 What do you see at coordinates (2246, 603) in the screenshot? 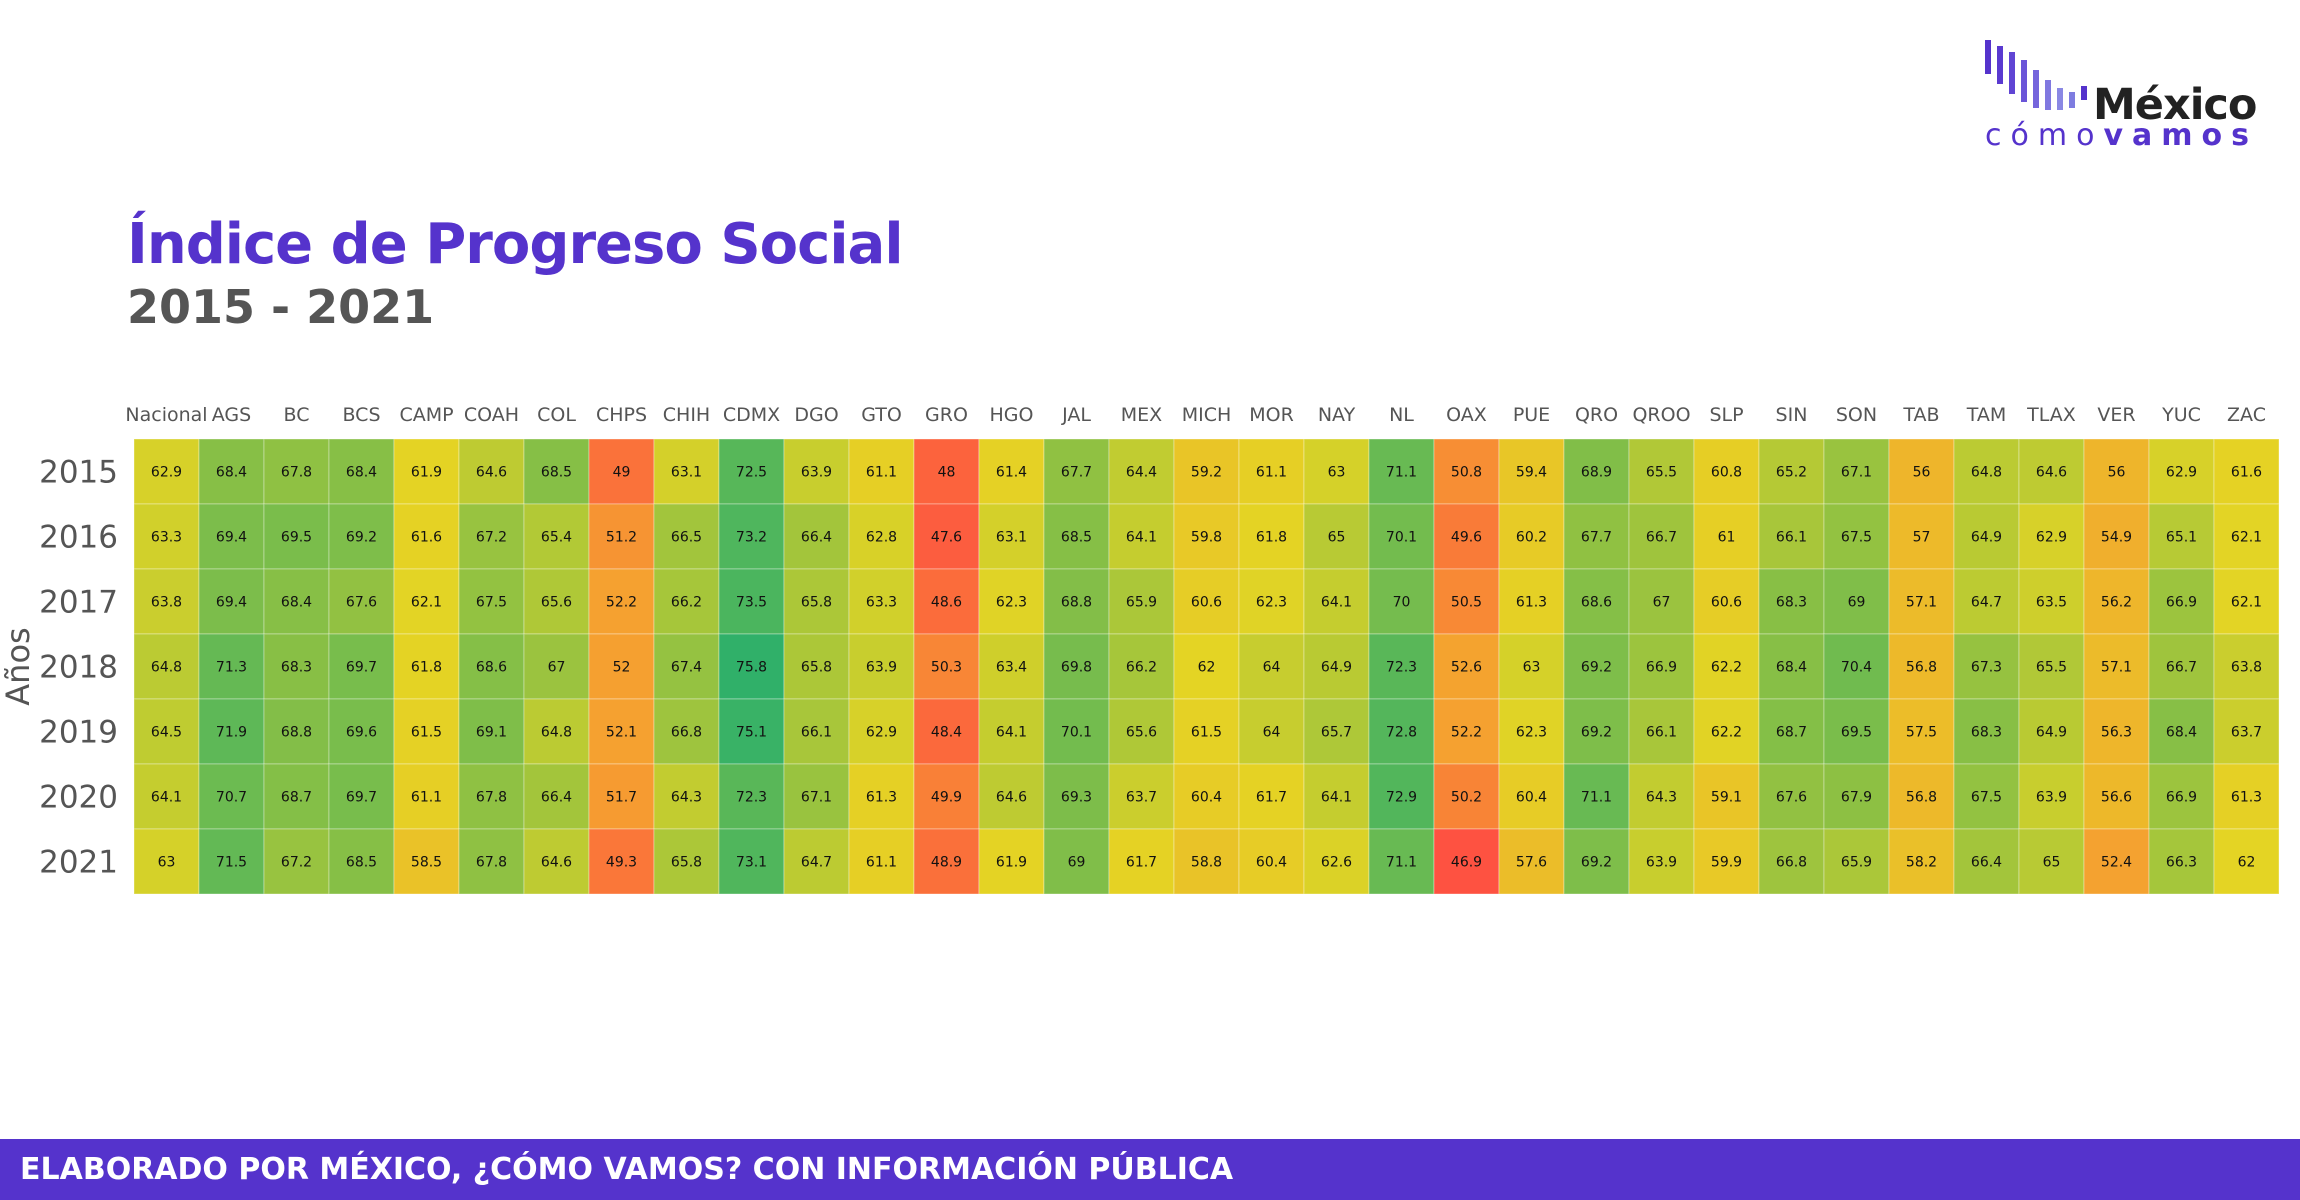
I see `cell-value-label: 62.1` at bounding box center [2246, 603].